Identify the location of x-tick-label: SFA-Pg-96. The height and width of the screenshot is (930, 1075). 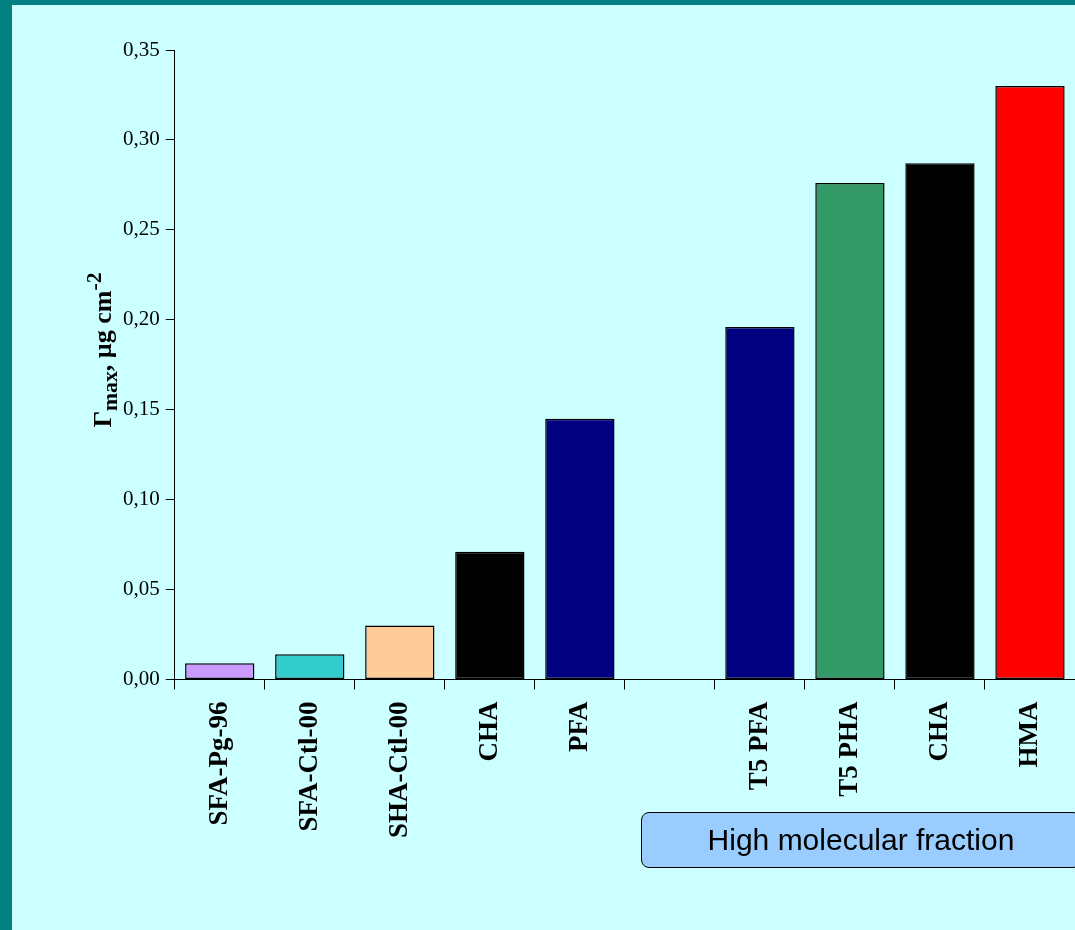
(217, 763).